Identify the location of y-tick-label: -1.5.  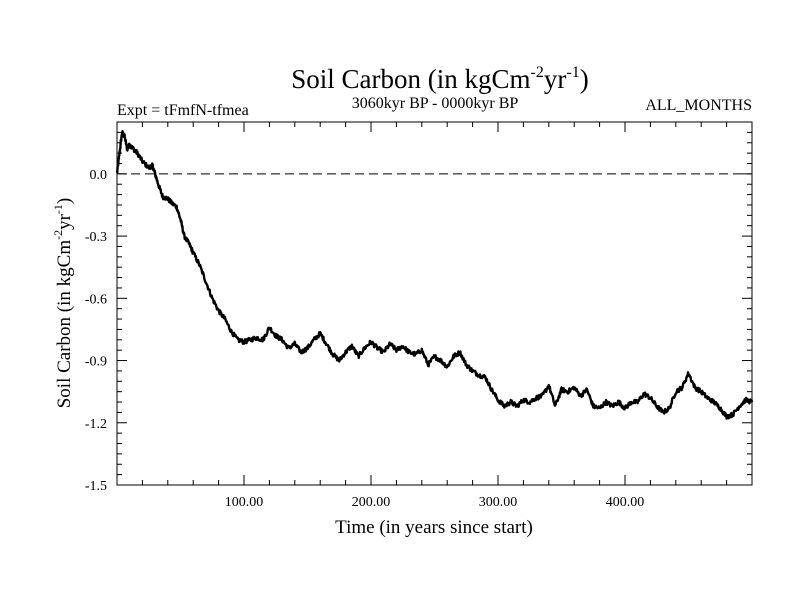
(96, 486).